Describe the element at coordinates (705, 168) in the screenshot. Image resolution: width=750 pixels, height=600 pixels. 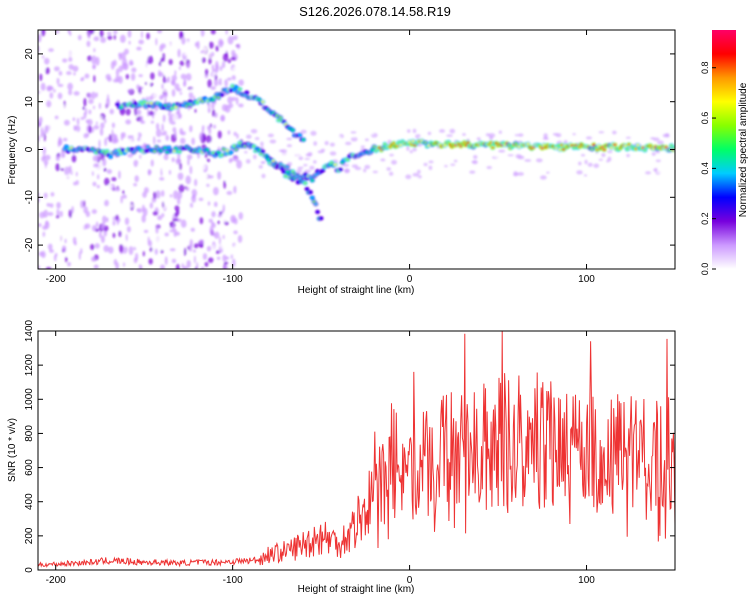
I see `colorbar-tick-label: 0.4` at that location.